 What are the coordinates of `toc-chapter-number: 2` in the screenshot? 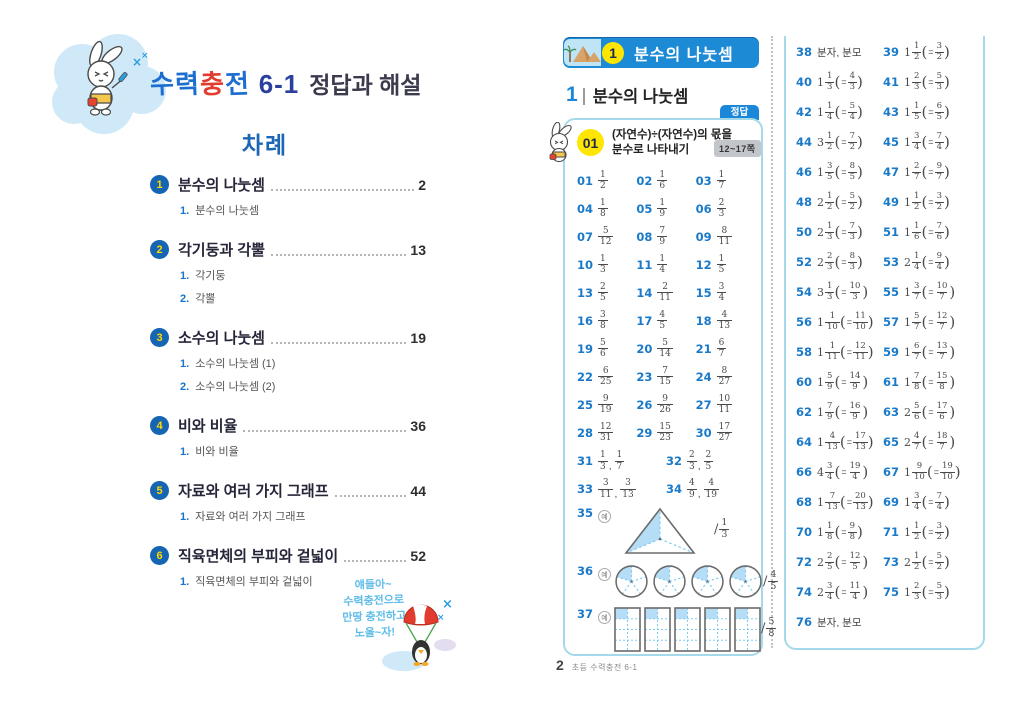 It's located at (159, 249).